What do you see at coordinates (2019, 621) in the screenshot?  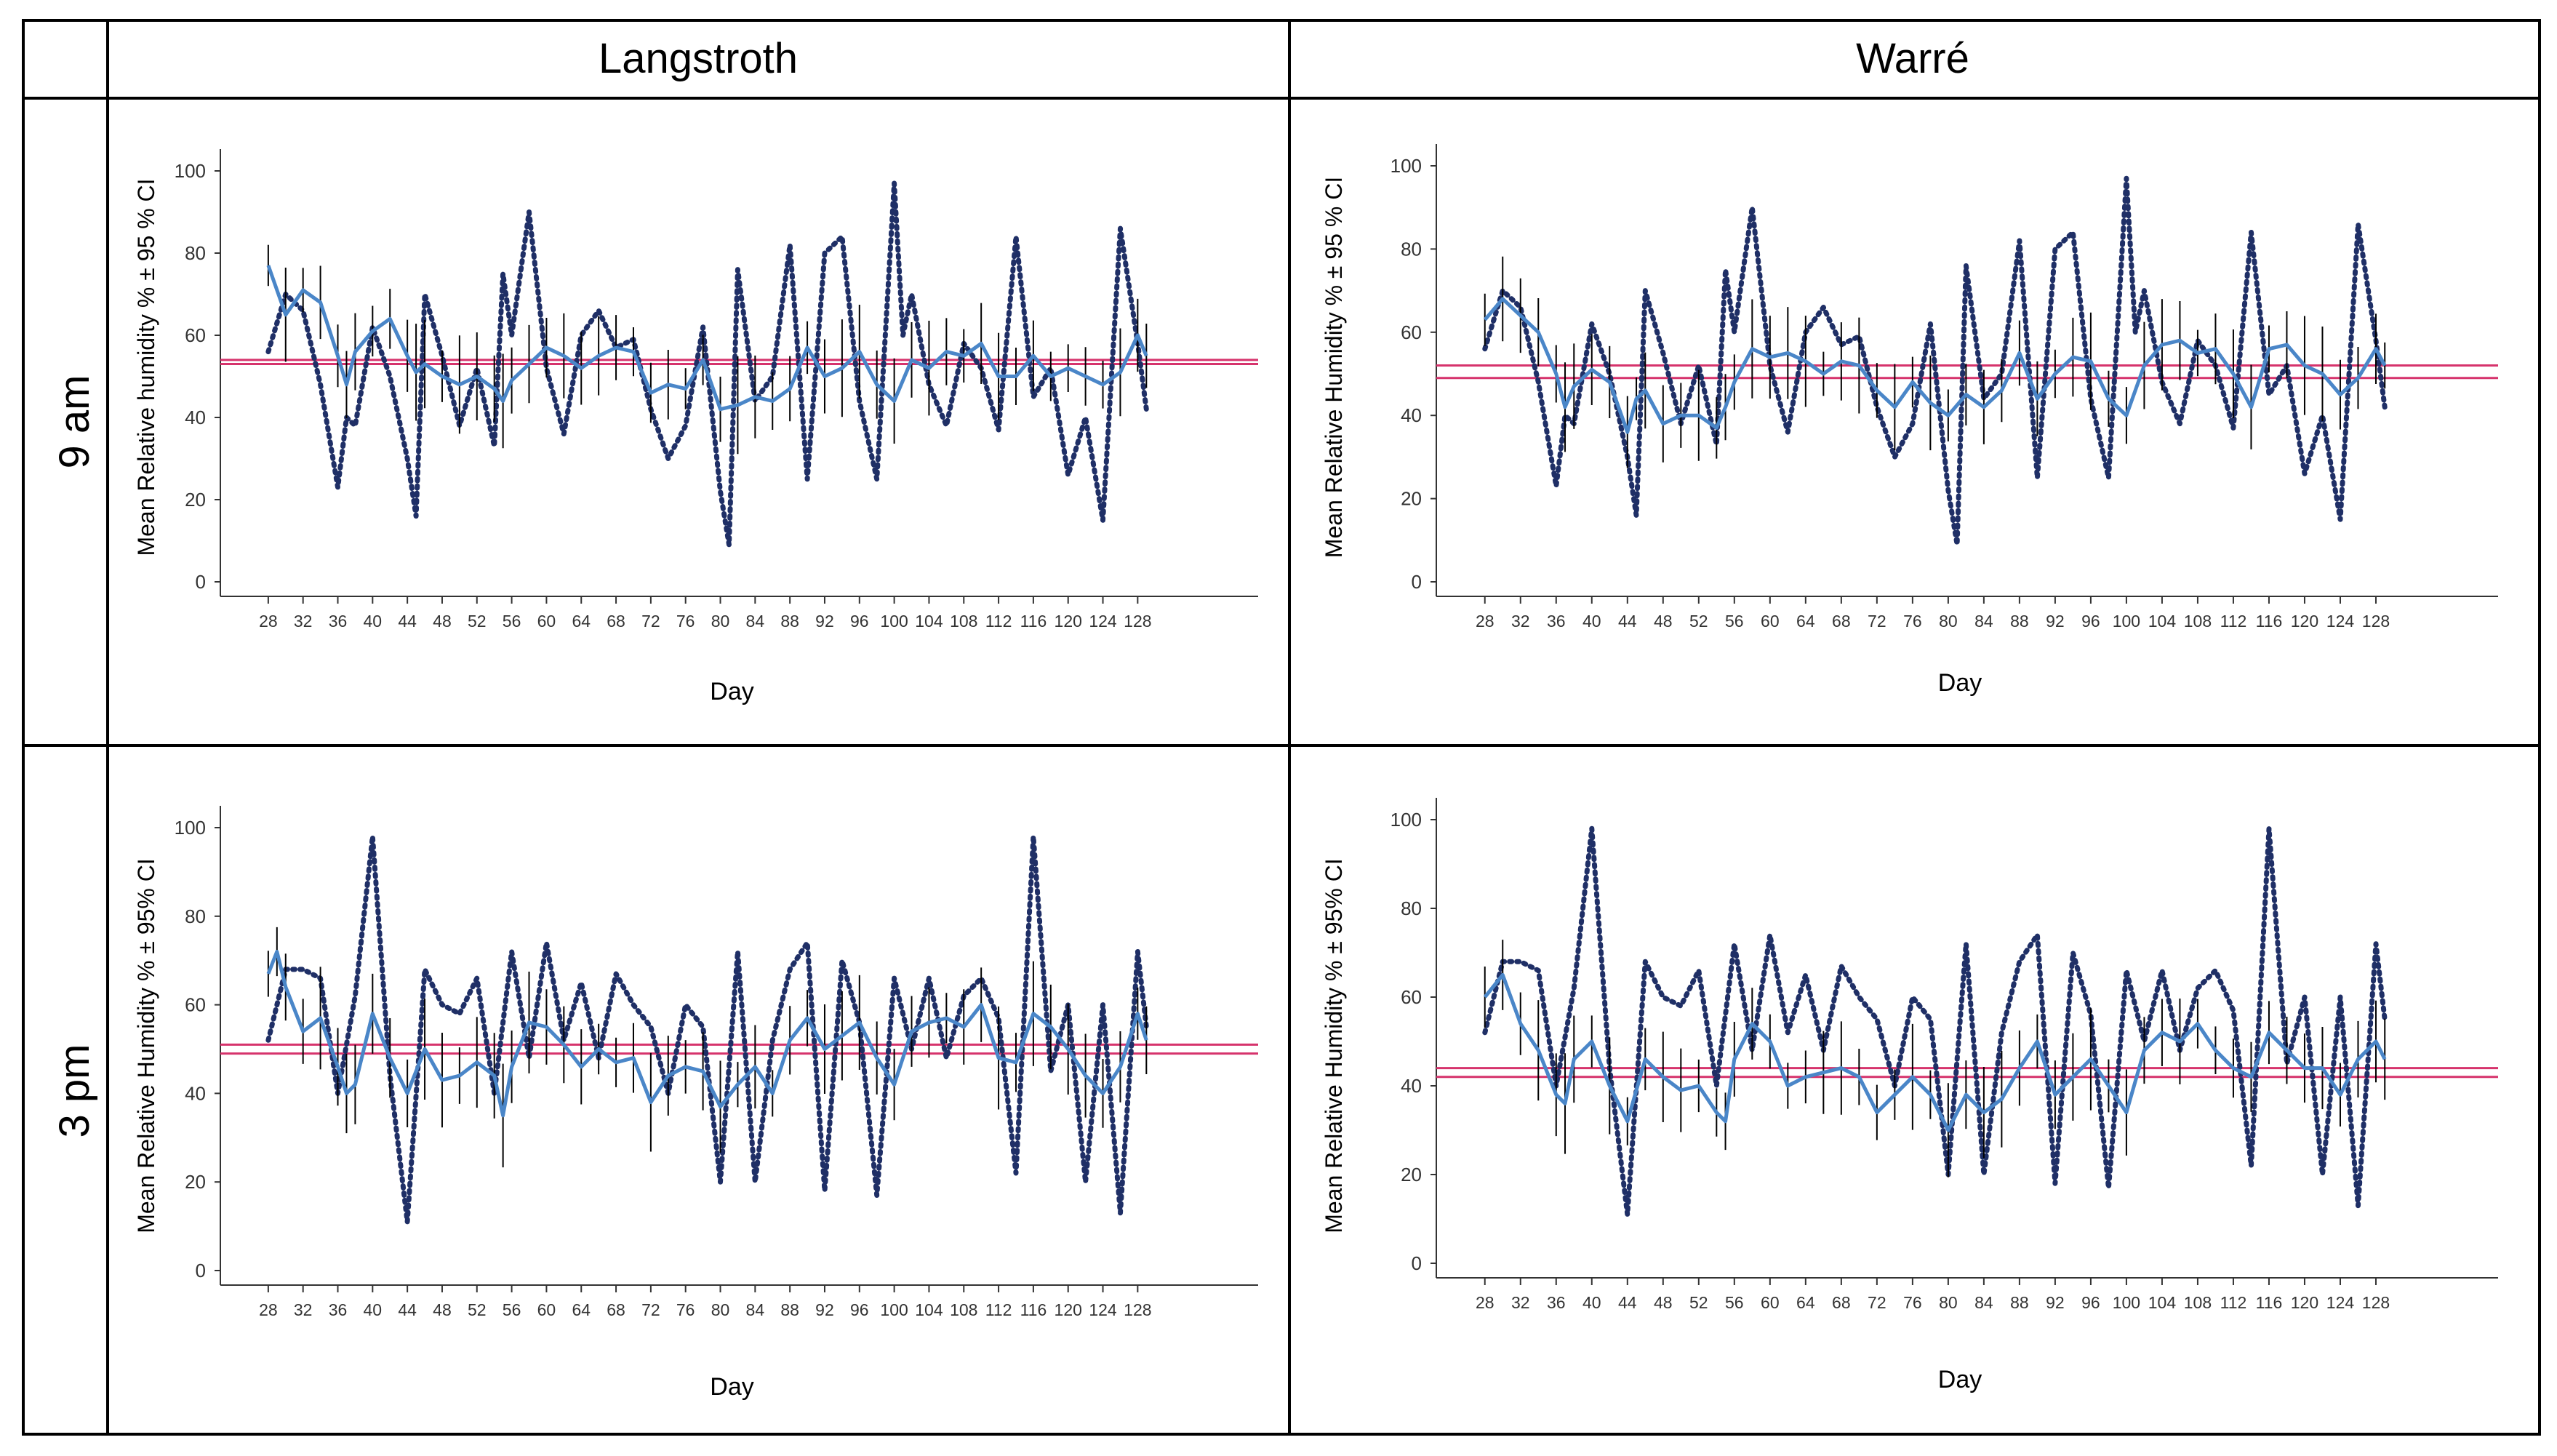 I see `x-tick-label: 88` at bounding box center [2019, 621].